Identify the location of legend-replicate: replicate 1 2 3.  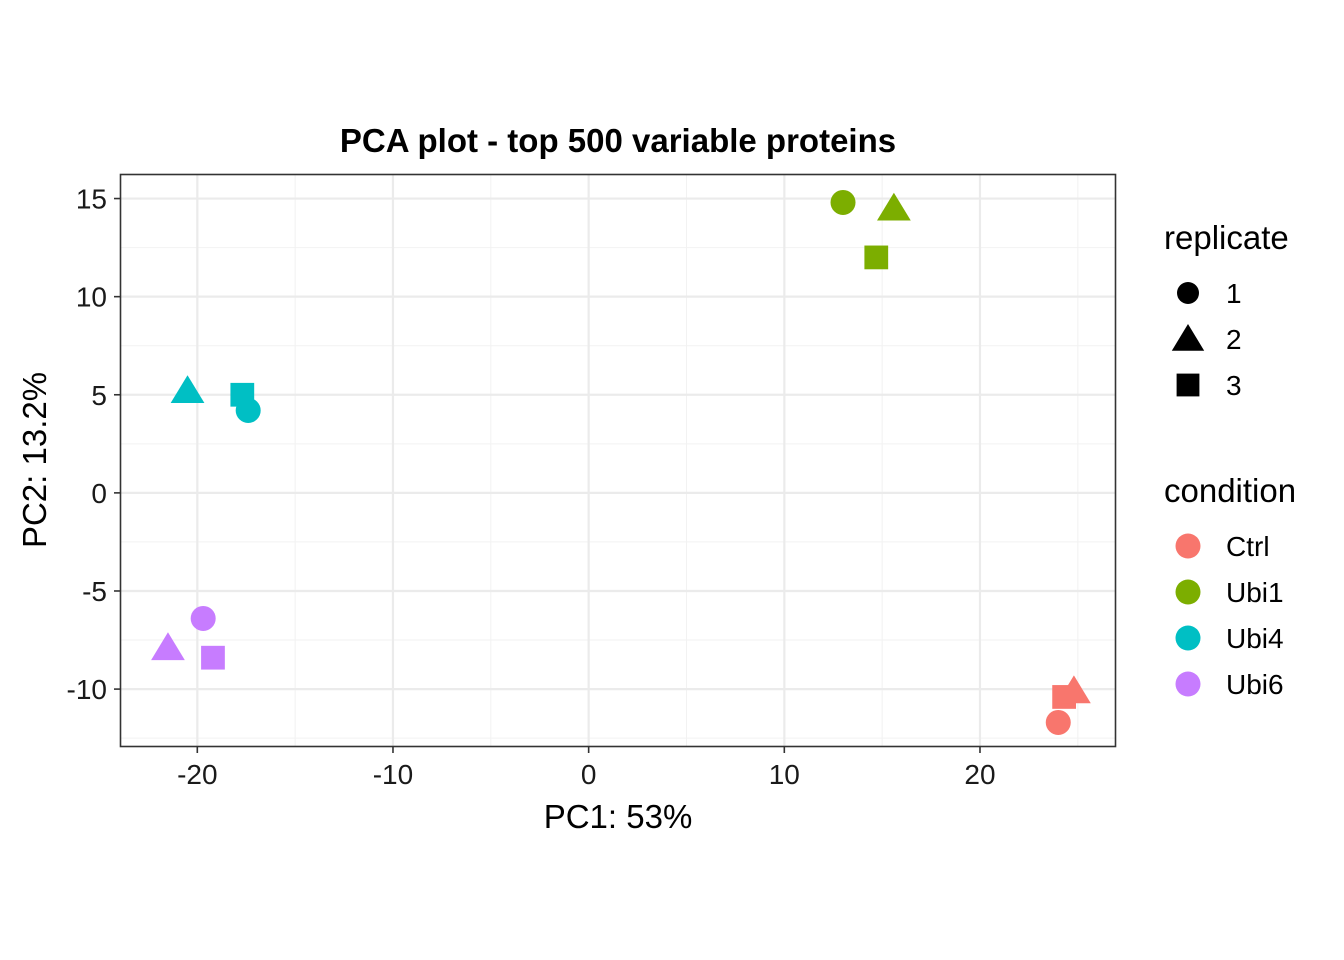
(1226, 310).